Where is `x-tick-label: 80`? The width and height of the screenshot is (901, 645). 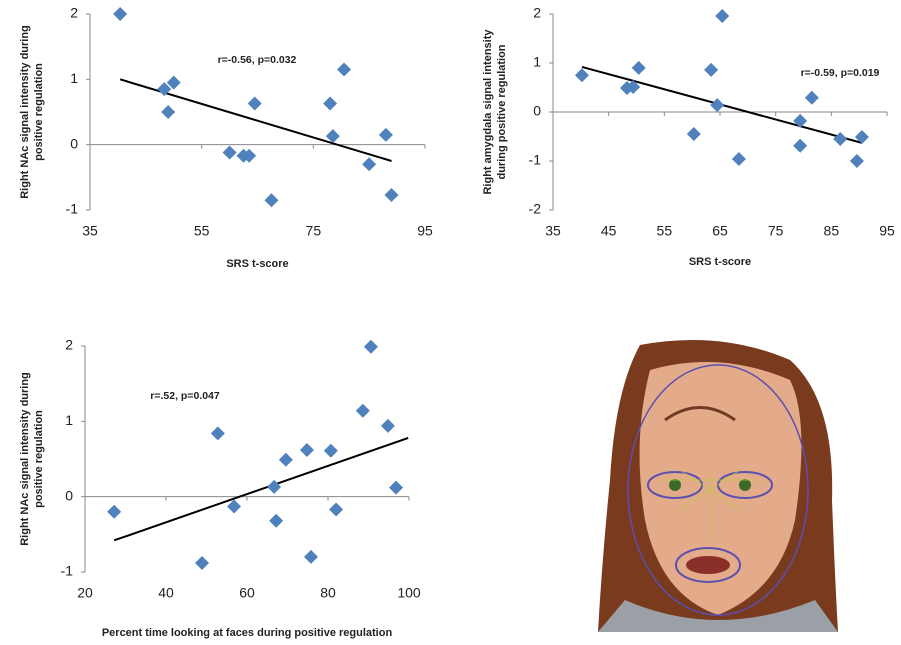
x-tick-label: 80 is located at coordinates (328, 593).